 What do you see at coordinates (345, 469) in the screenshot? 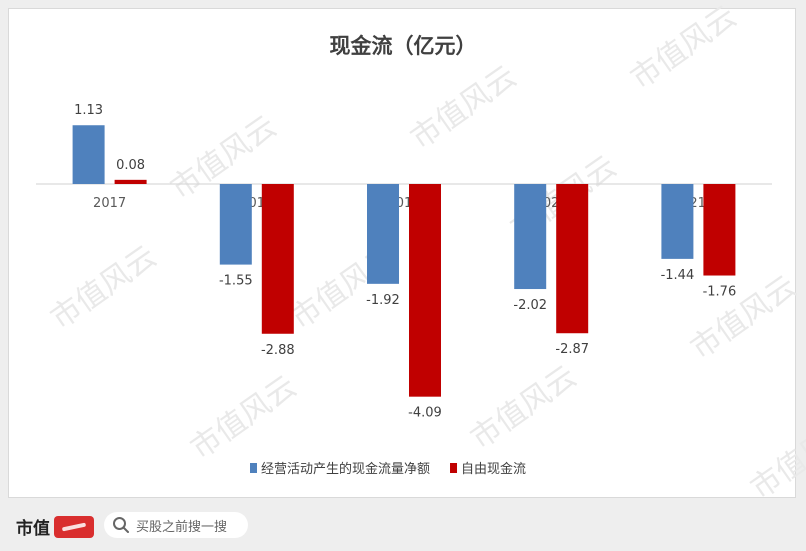
I see `legend-label: 经营活动产生的现金流量净额` at bounding box center [345, 469].